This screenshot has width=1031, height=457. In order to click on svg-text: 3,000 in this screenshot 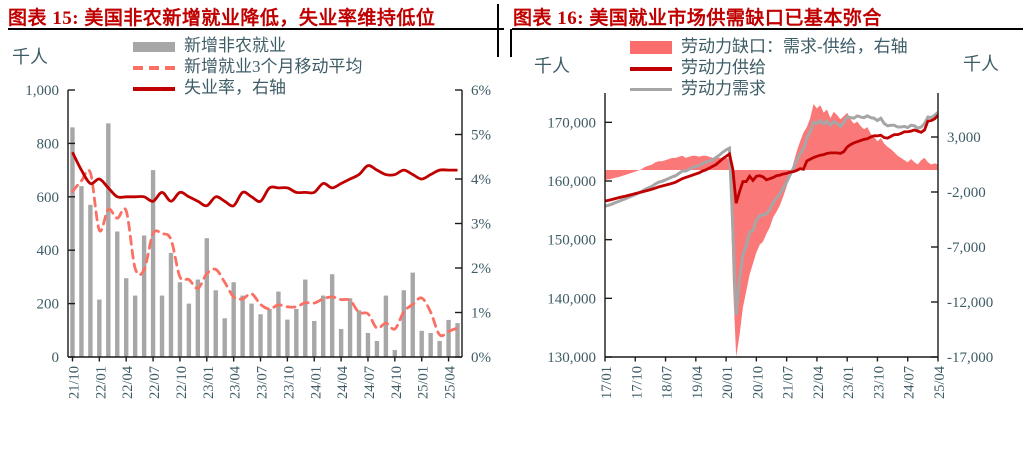, I will do `click(964, 138)`.